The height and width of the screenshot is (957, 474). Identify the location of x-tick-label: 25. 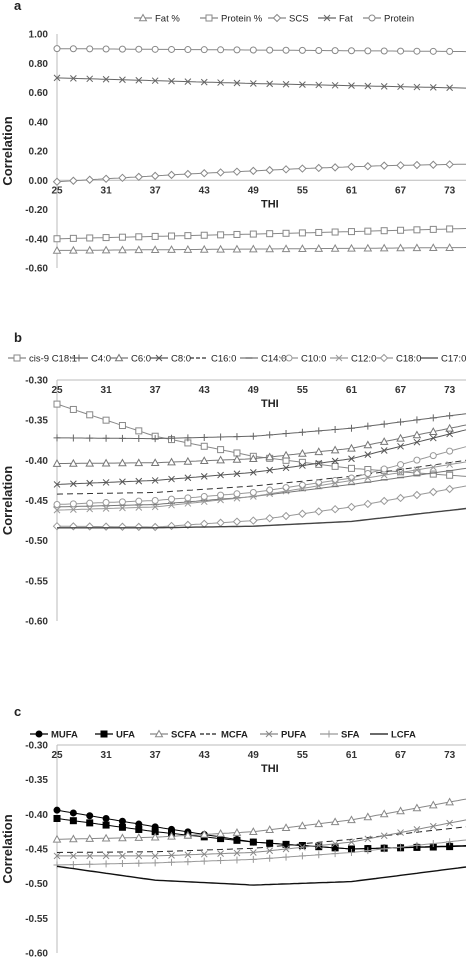
(57, 755).